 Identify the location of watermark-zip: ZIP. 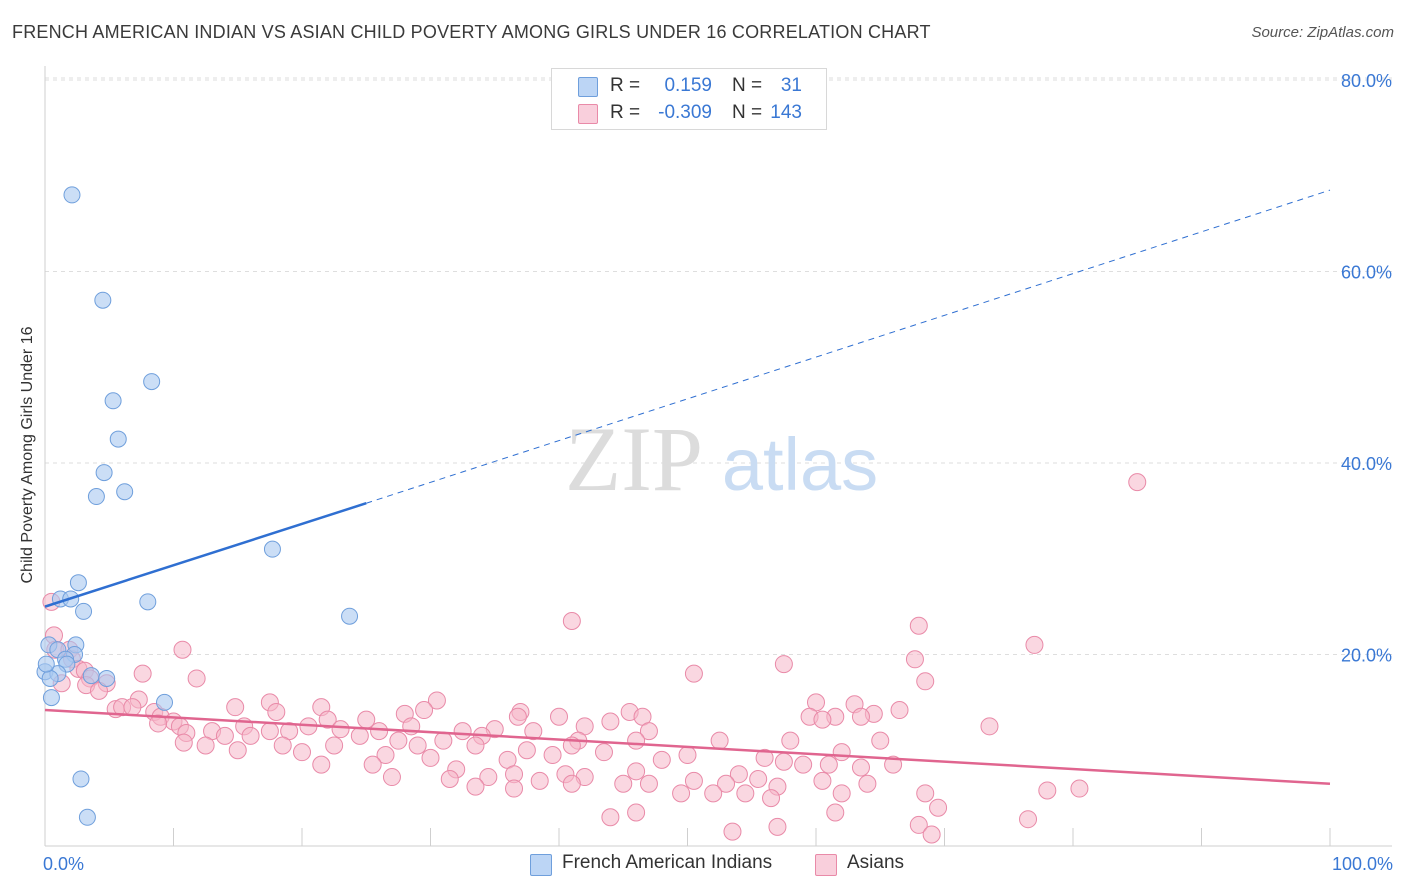
(634, 459).